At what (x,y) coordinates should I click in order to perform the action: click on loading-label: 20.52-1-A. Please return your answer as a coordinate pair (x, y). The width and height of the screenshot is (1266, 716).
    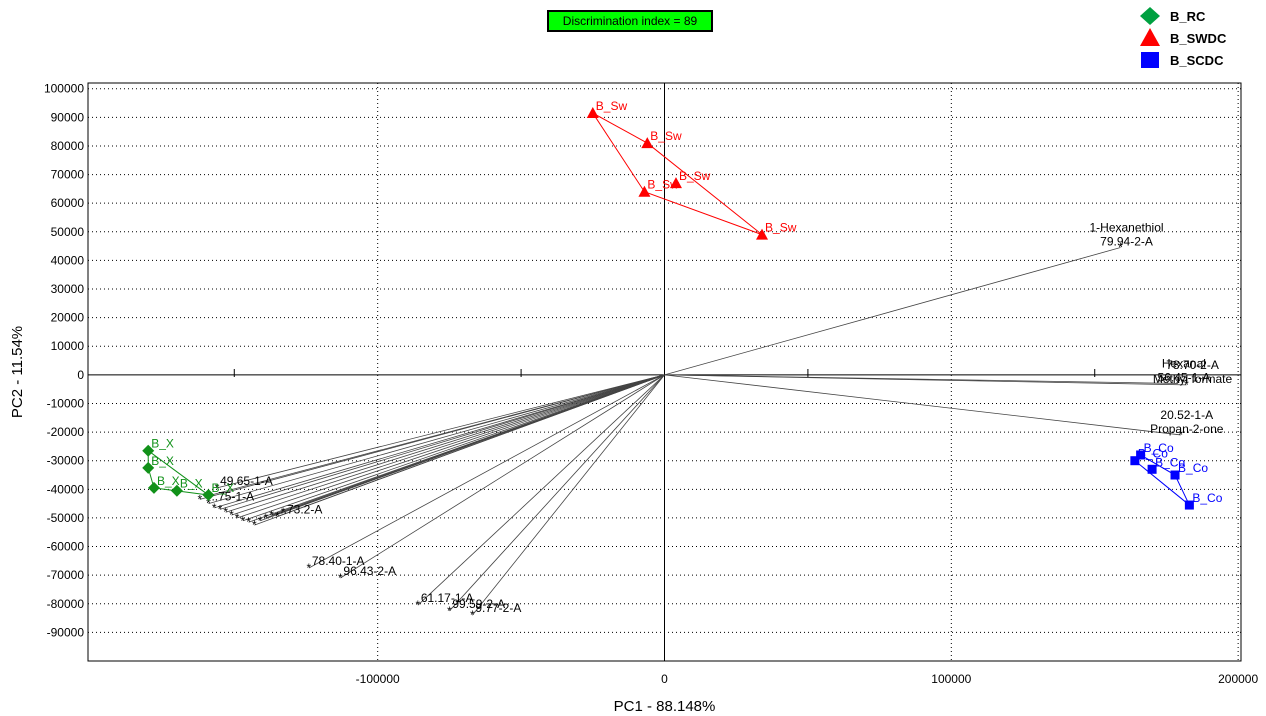
    Looking at the image, I should click on (1186, 415).